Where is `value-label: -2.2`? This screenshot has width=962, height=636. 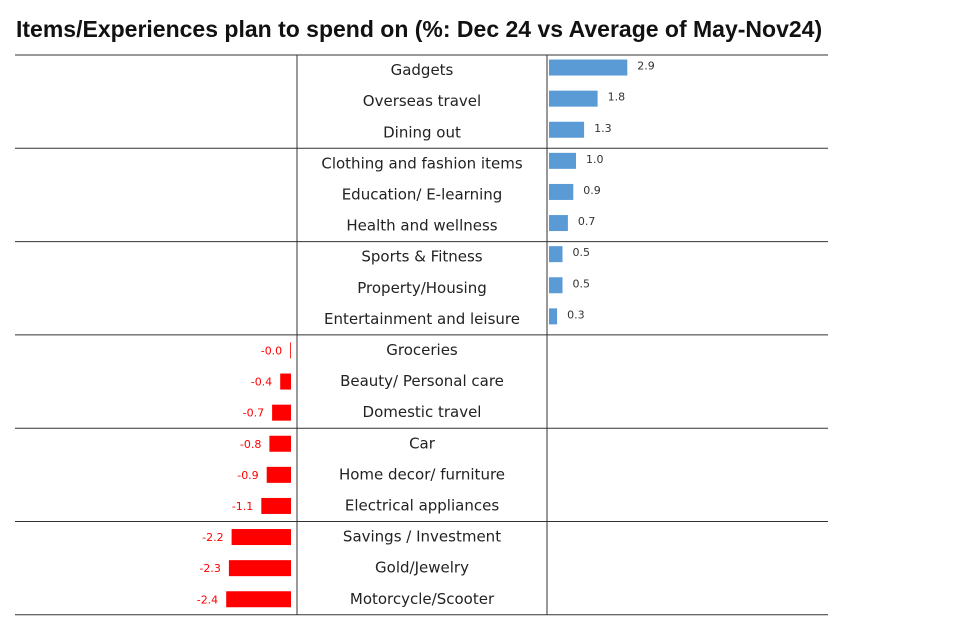
value-label: -2.2 is located at coordinates (212, 537).